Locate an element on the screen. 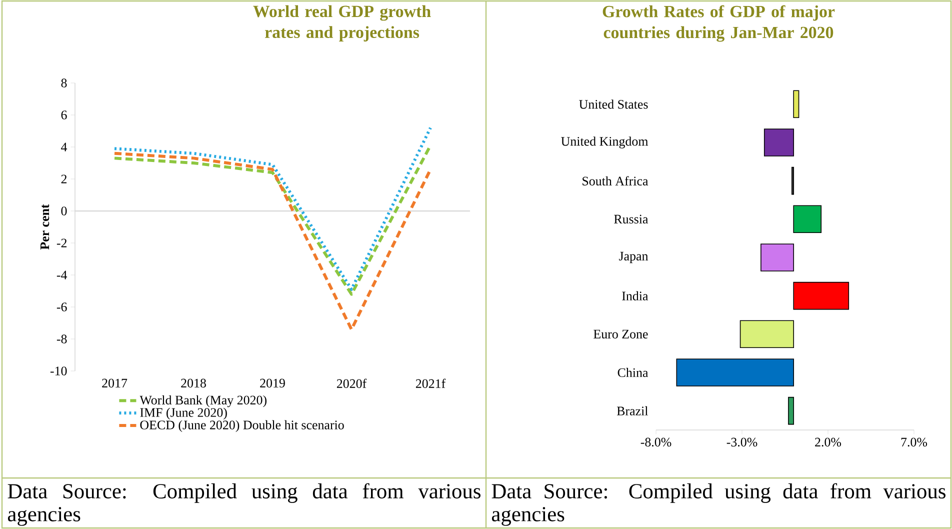  y-axis-title: Per cent is located at coordinates (45, 227).